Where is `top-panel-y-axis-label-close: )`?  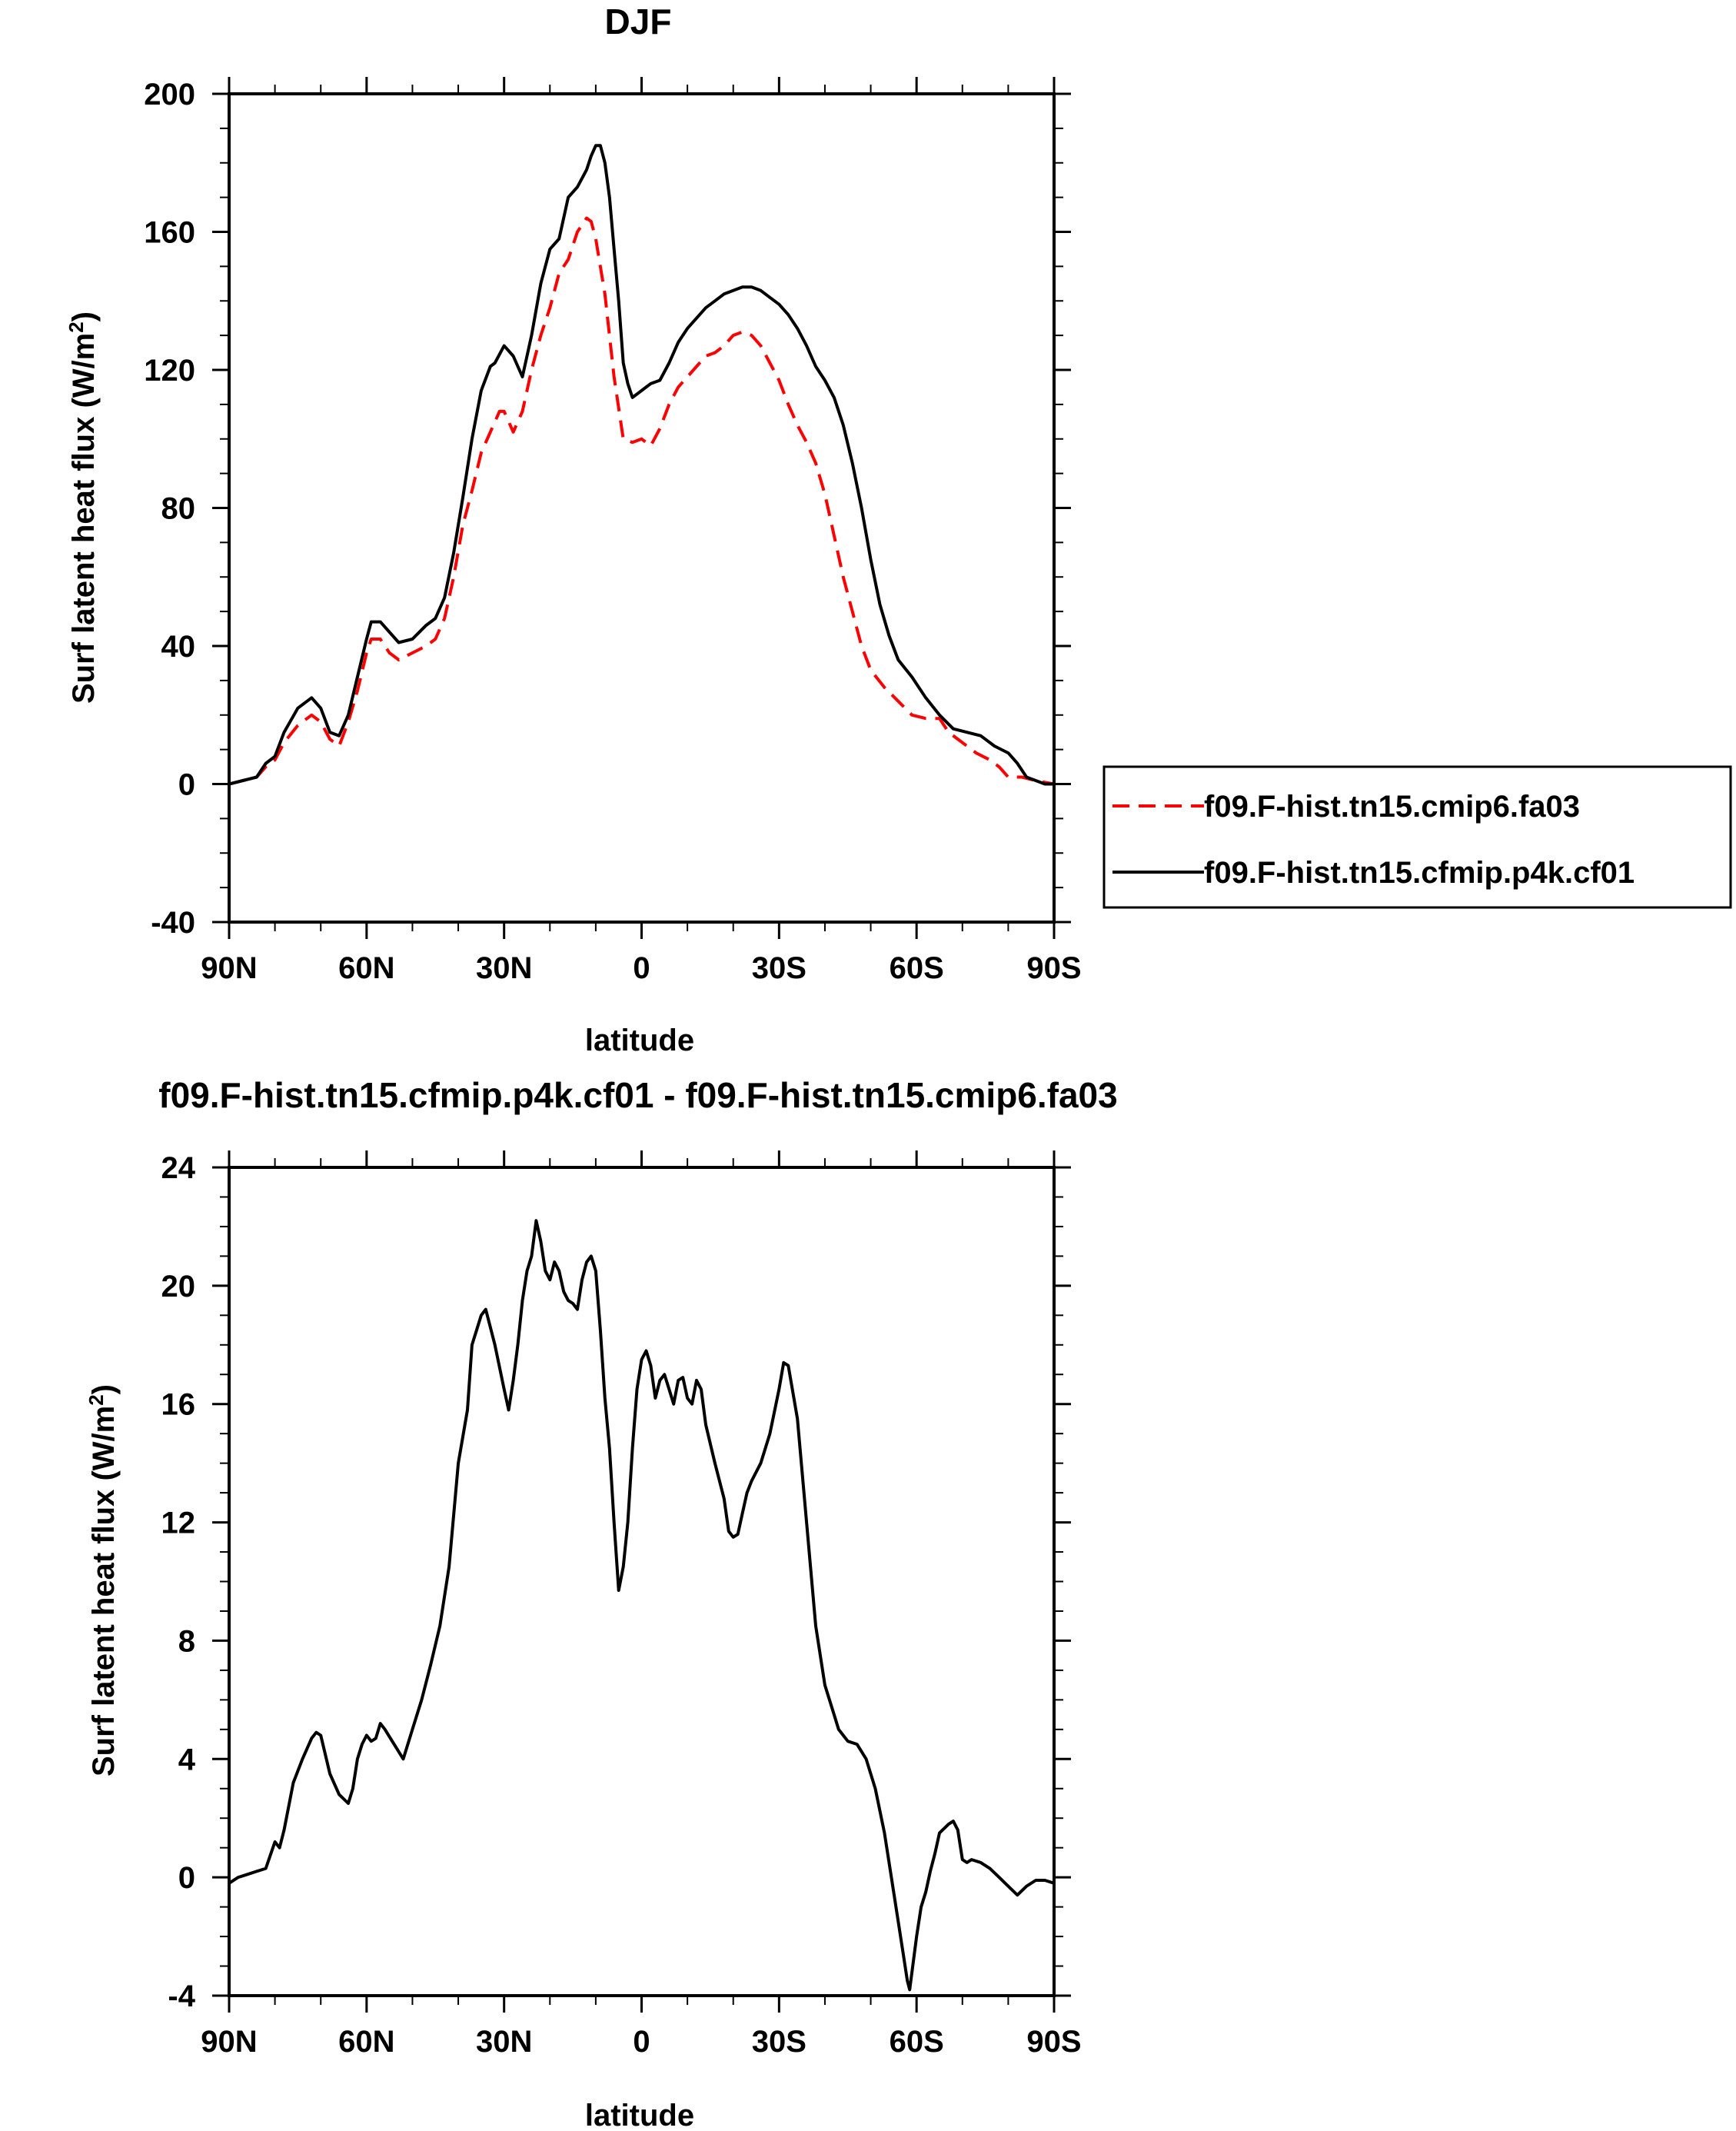
top-panel-y-axis-label-close: ) is located at coordinates (84, 316).